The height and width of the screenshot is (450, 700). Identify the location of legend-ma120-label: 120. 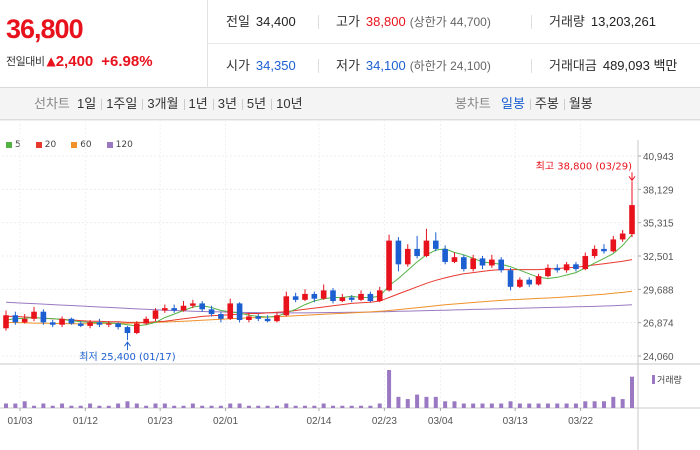
(124, 145).